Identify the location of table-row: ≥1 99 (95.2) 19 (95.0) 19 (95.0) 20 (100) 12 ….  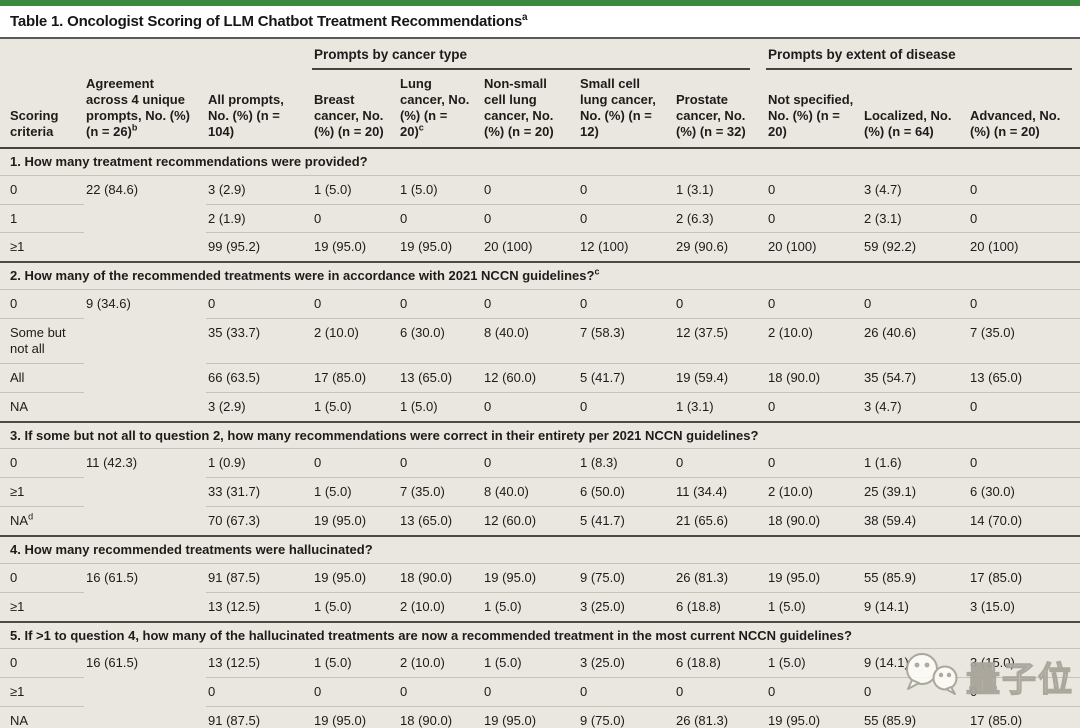
(540, 247).